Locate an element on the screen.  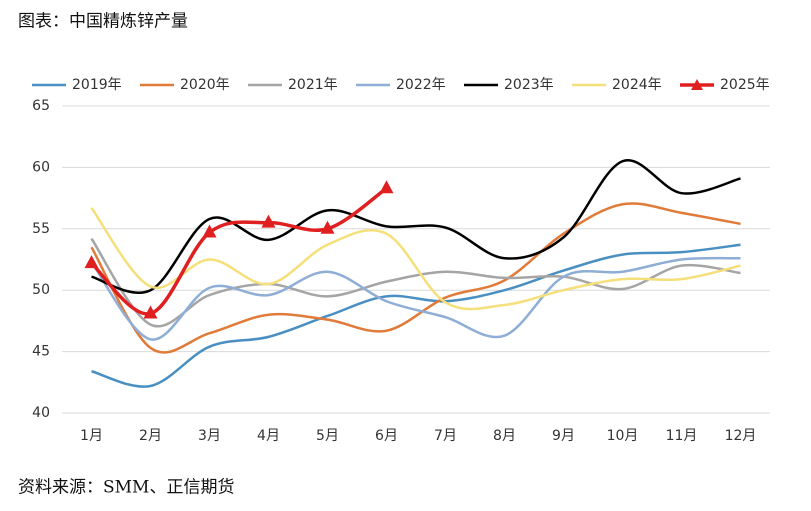
x-tick-label: 11月 is located at coordinates (682, 436).